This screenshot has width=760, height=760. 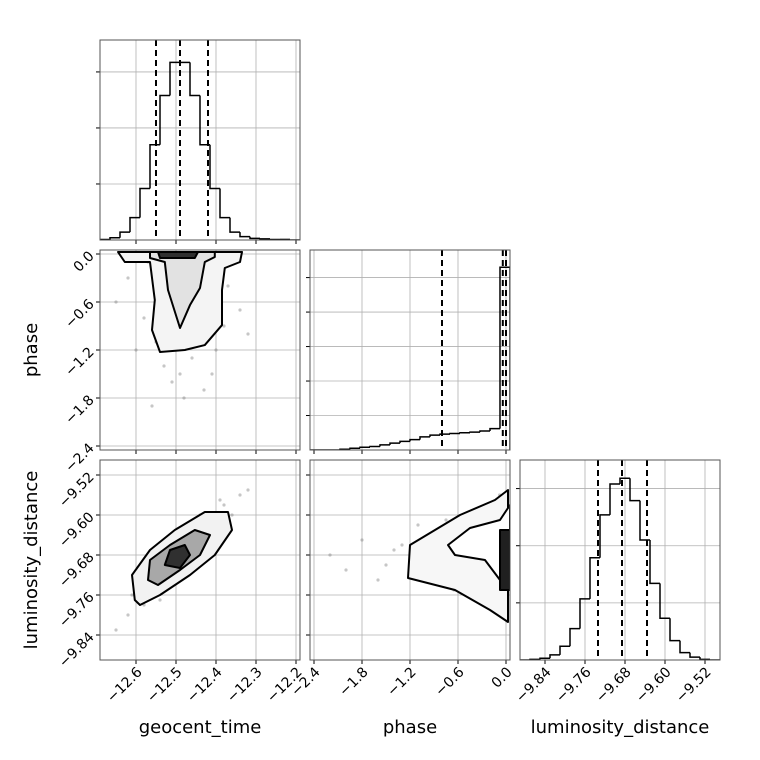 I want to click on y-tick-label: −1.8, so click(x=79, y=409).